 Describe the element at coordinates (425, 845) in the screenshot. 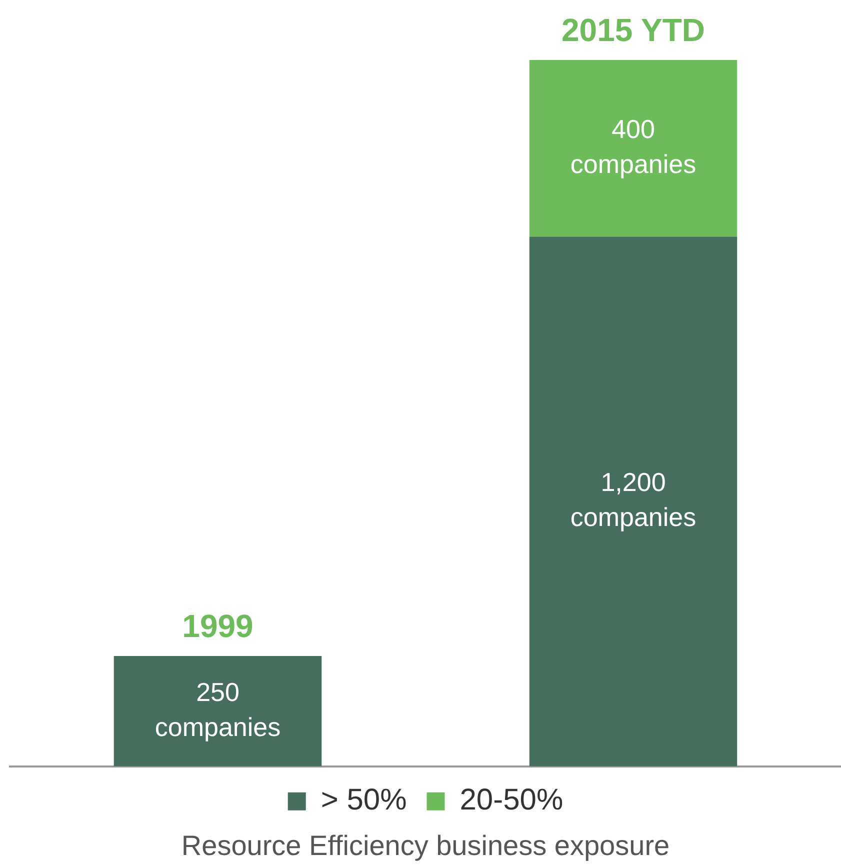

I see `x-axis-title: Resource Efficiency business exposure` at that location.